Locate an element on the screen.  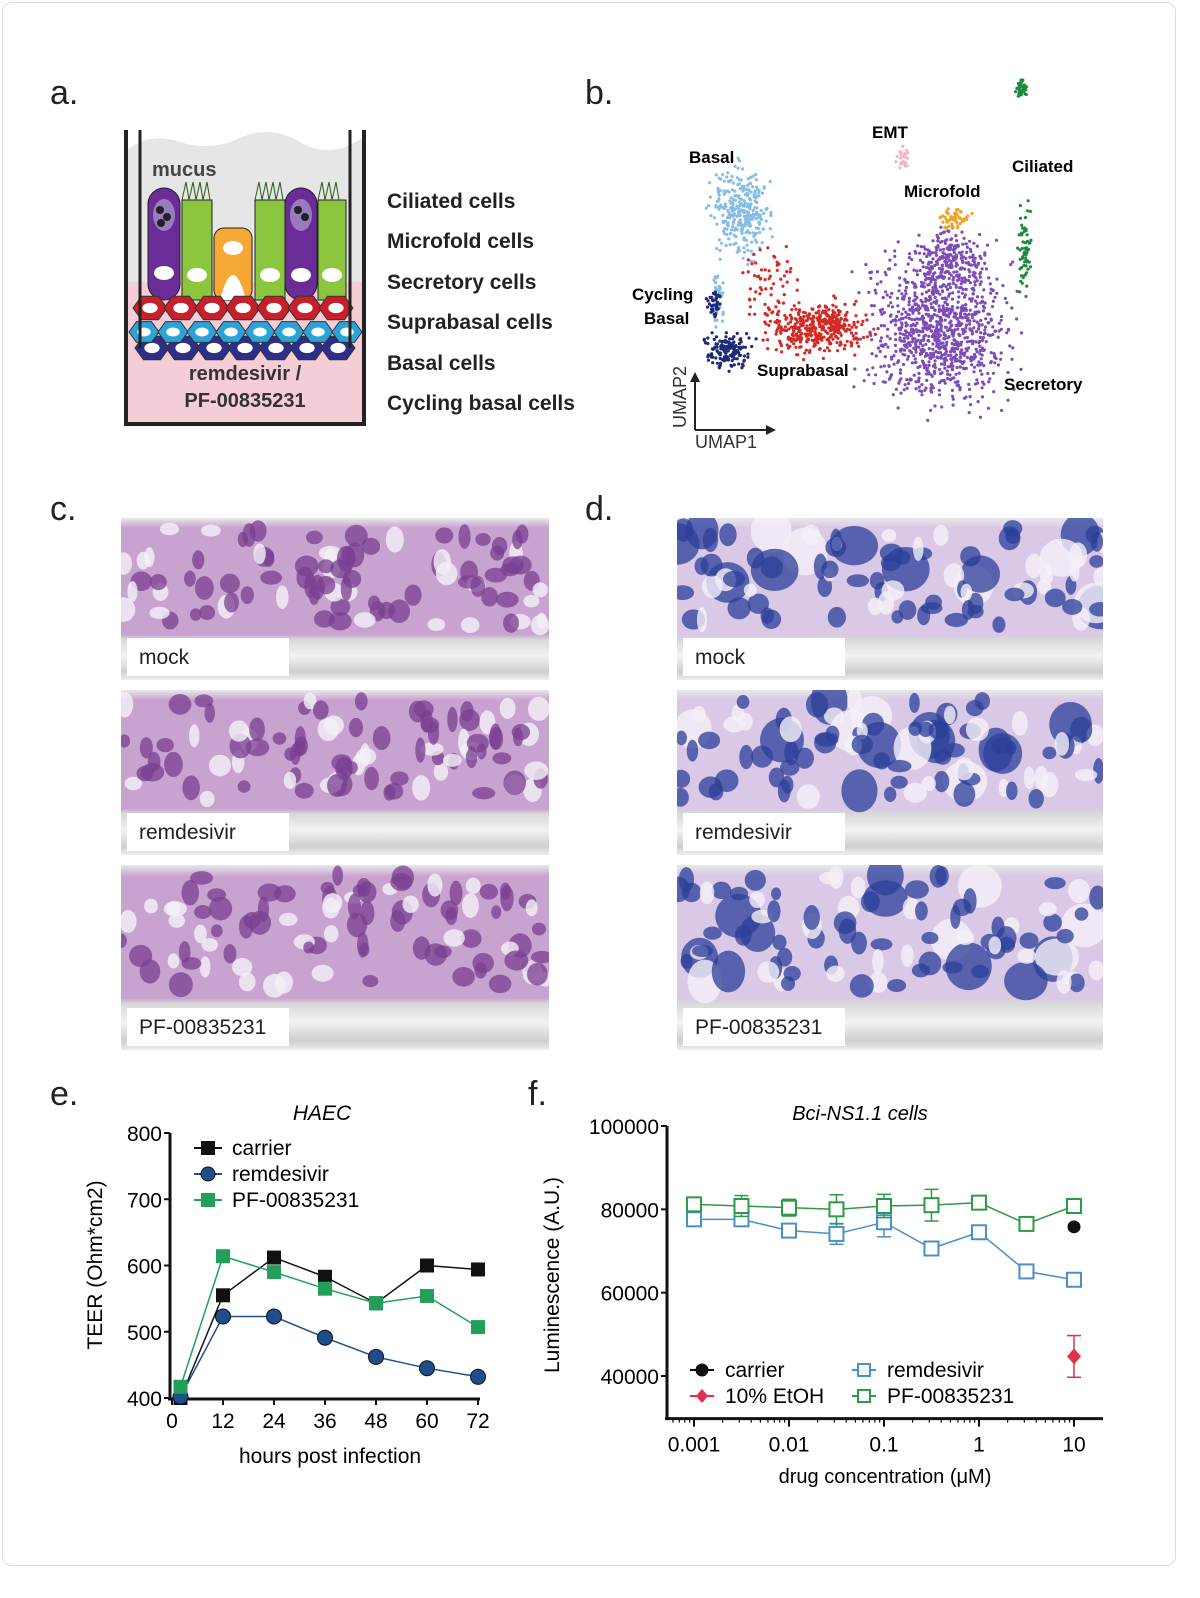
y-tick-label: 600 is located at coordinates (144, 1267).